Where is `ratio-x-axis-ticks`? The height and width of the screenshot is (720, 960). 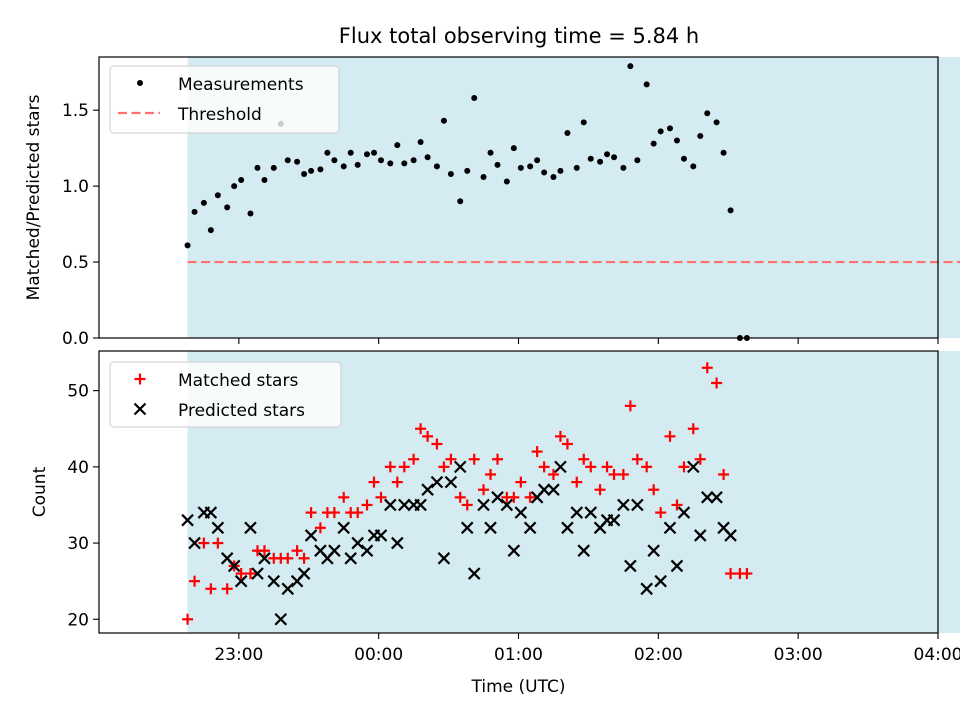 ratio-x-axis-ticks is located at coordinates (588, 341).